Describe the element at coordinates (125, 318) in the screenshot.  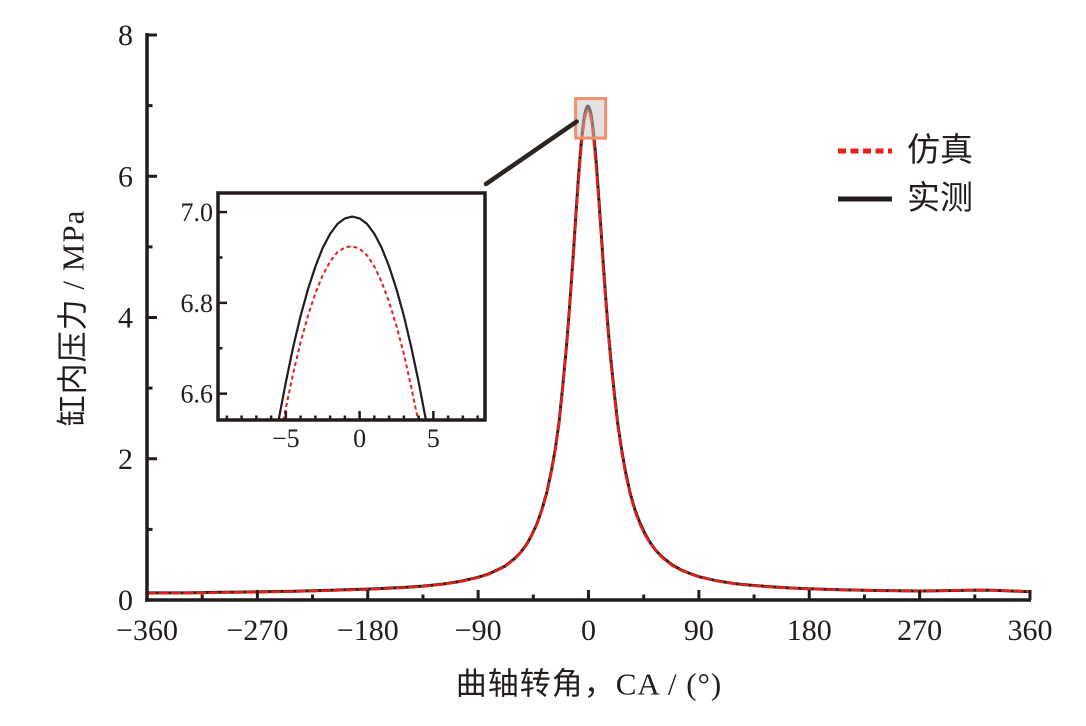
I see `y-tick-label: 4` at that location.